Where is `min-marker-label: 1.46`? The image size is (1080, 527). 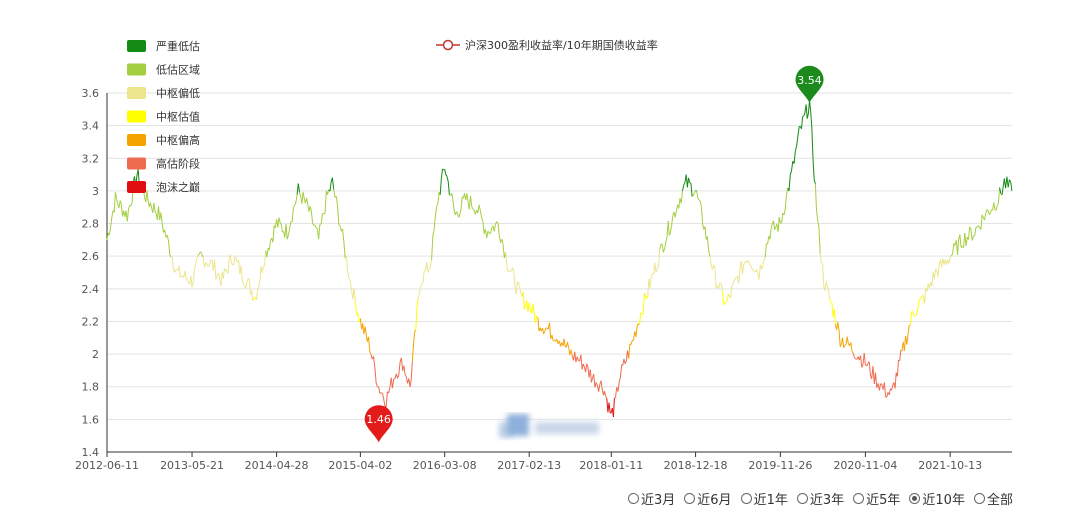
min-marker-label: 1.46 is located at coordinates (378, 419).